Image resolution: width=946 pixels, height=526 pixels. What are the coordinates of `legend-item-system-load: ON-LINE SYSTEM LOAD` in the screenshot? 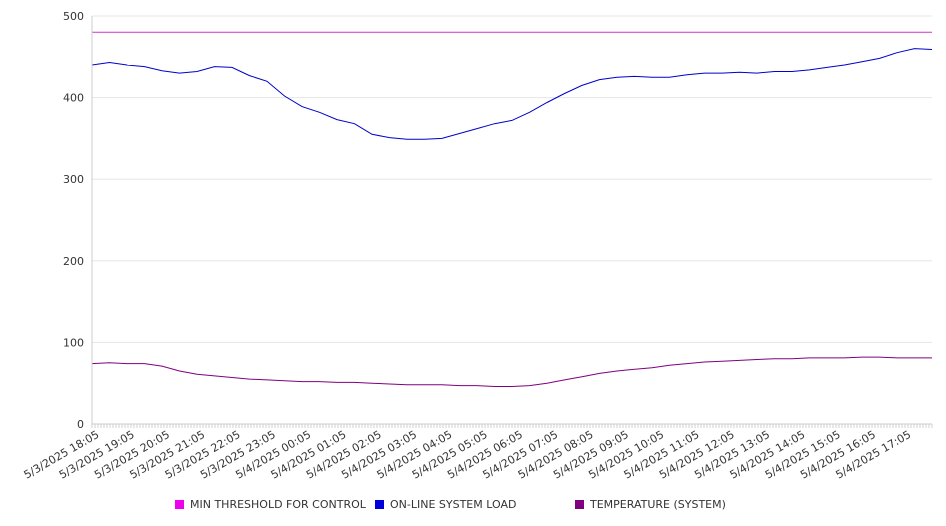 It's located at (445, 504).